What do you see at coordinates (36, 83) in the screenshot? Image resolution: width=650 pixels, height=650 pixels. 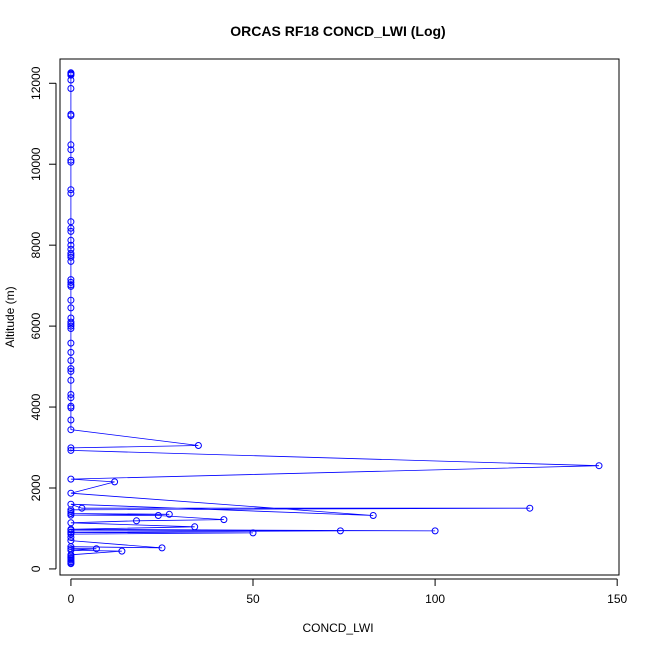 I see `y-tick-label: 12000` at bounding box center [36, 83].